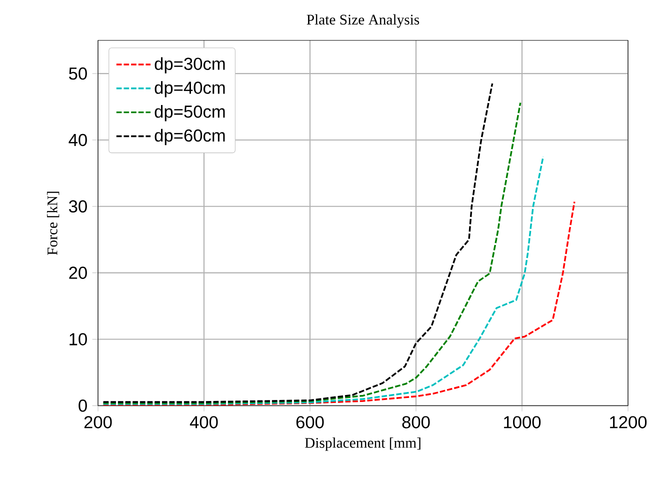 Image resolution: width=661 pixels, height=483 pixels. Describe the element at coordinates (310, 422) in the screenshot. I see `x-tick-label: 600` at that location.